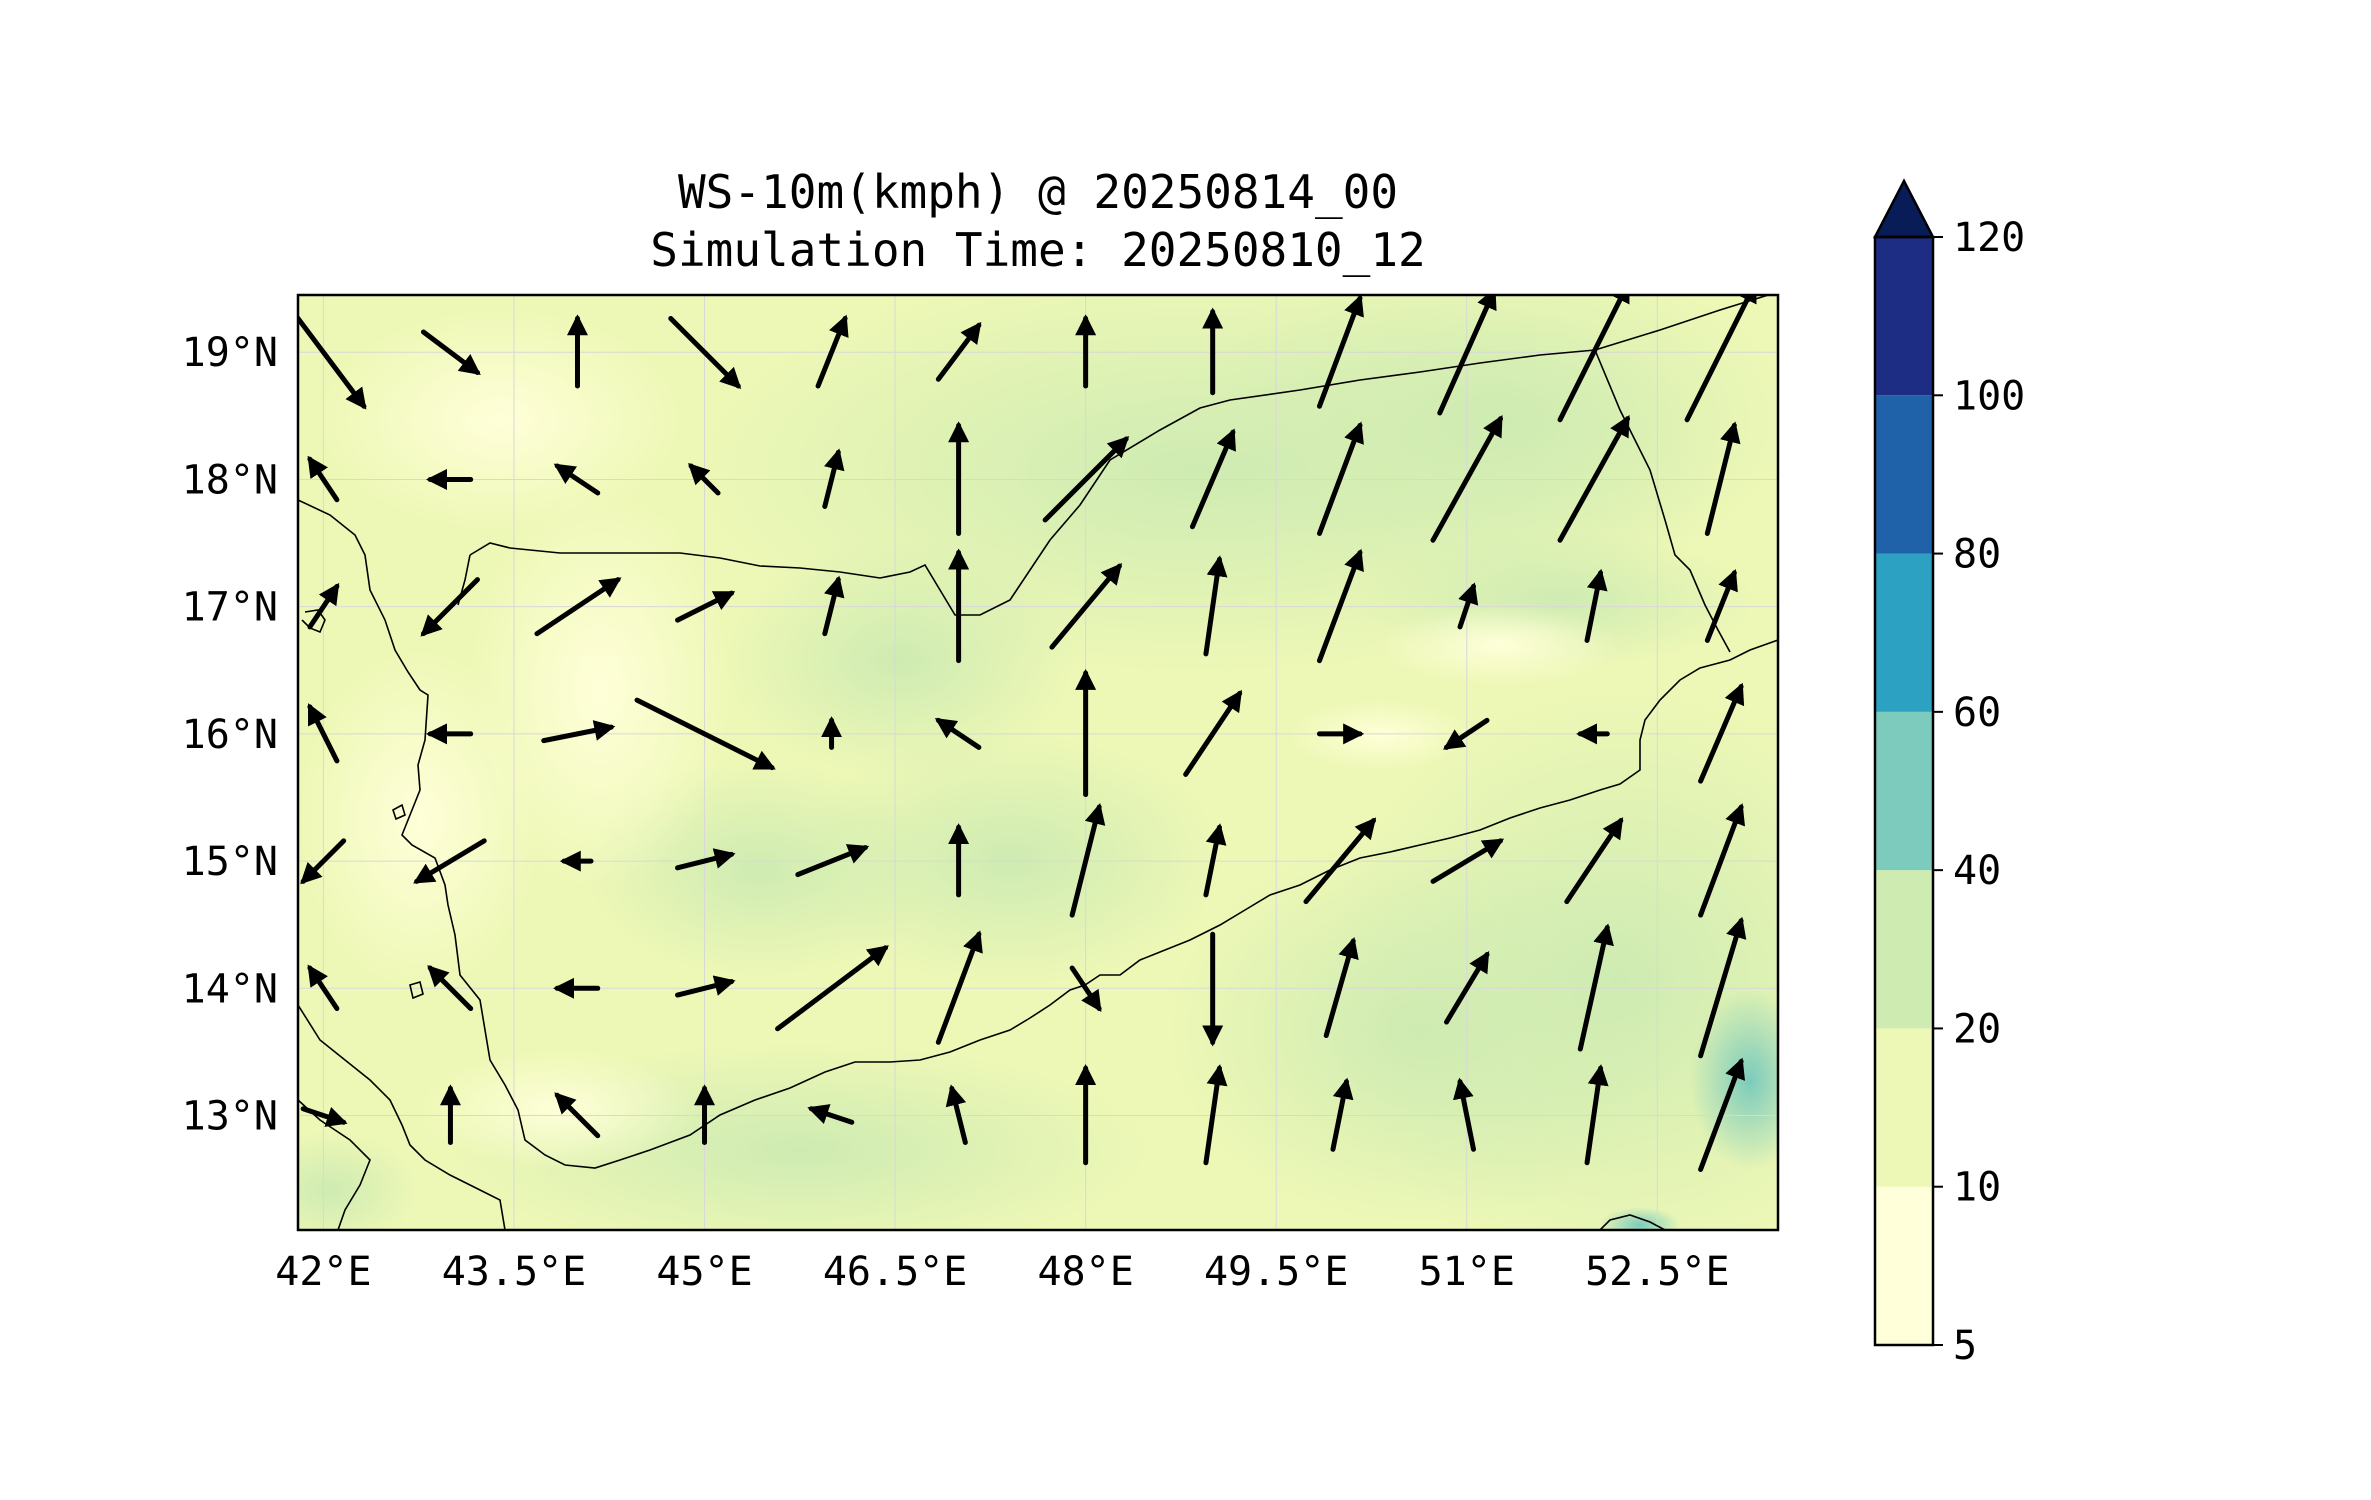  Describe the element at coordinates (323, 1272) in the screenshot. I see `x-tick-label: 42°E` at that location.